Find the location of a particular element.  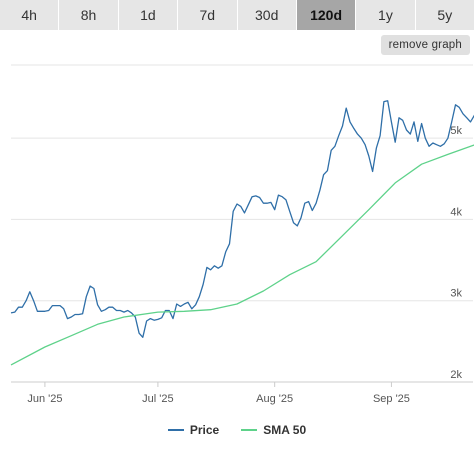

x-tick-label: Jul '25 is located at coordinates (157, 399).